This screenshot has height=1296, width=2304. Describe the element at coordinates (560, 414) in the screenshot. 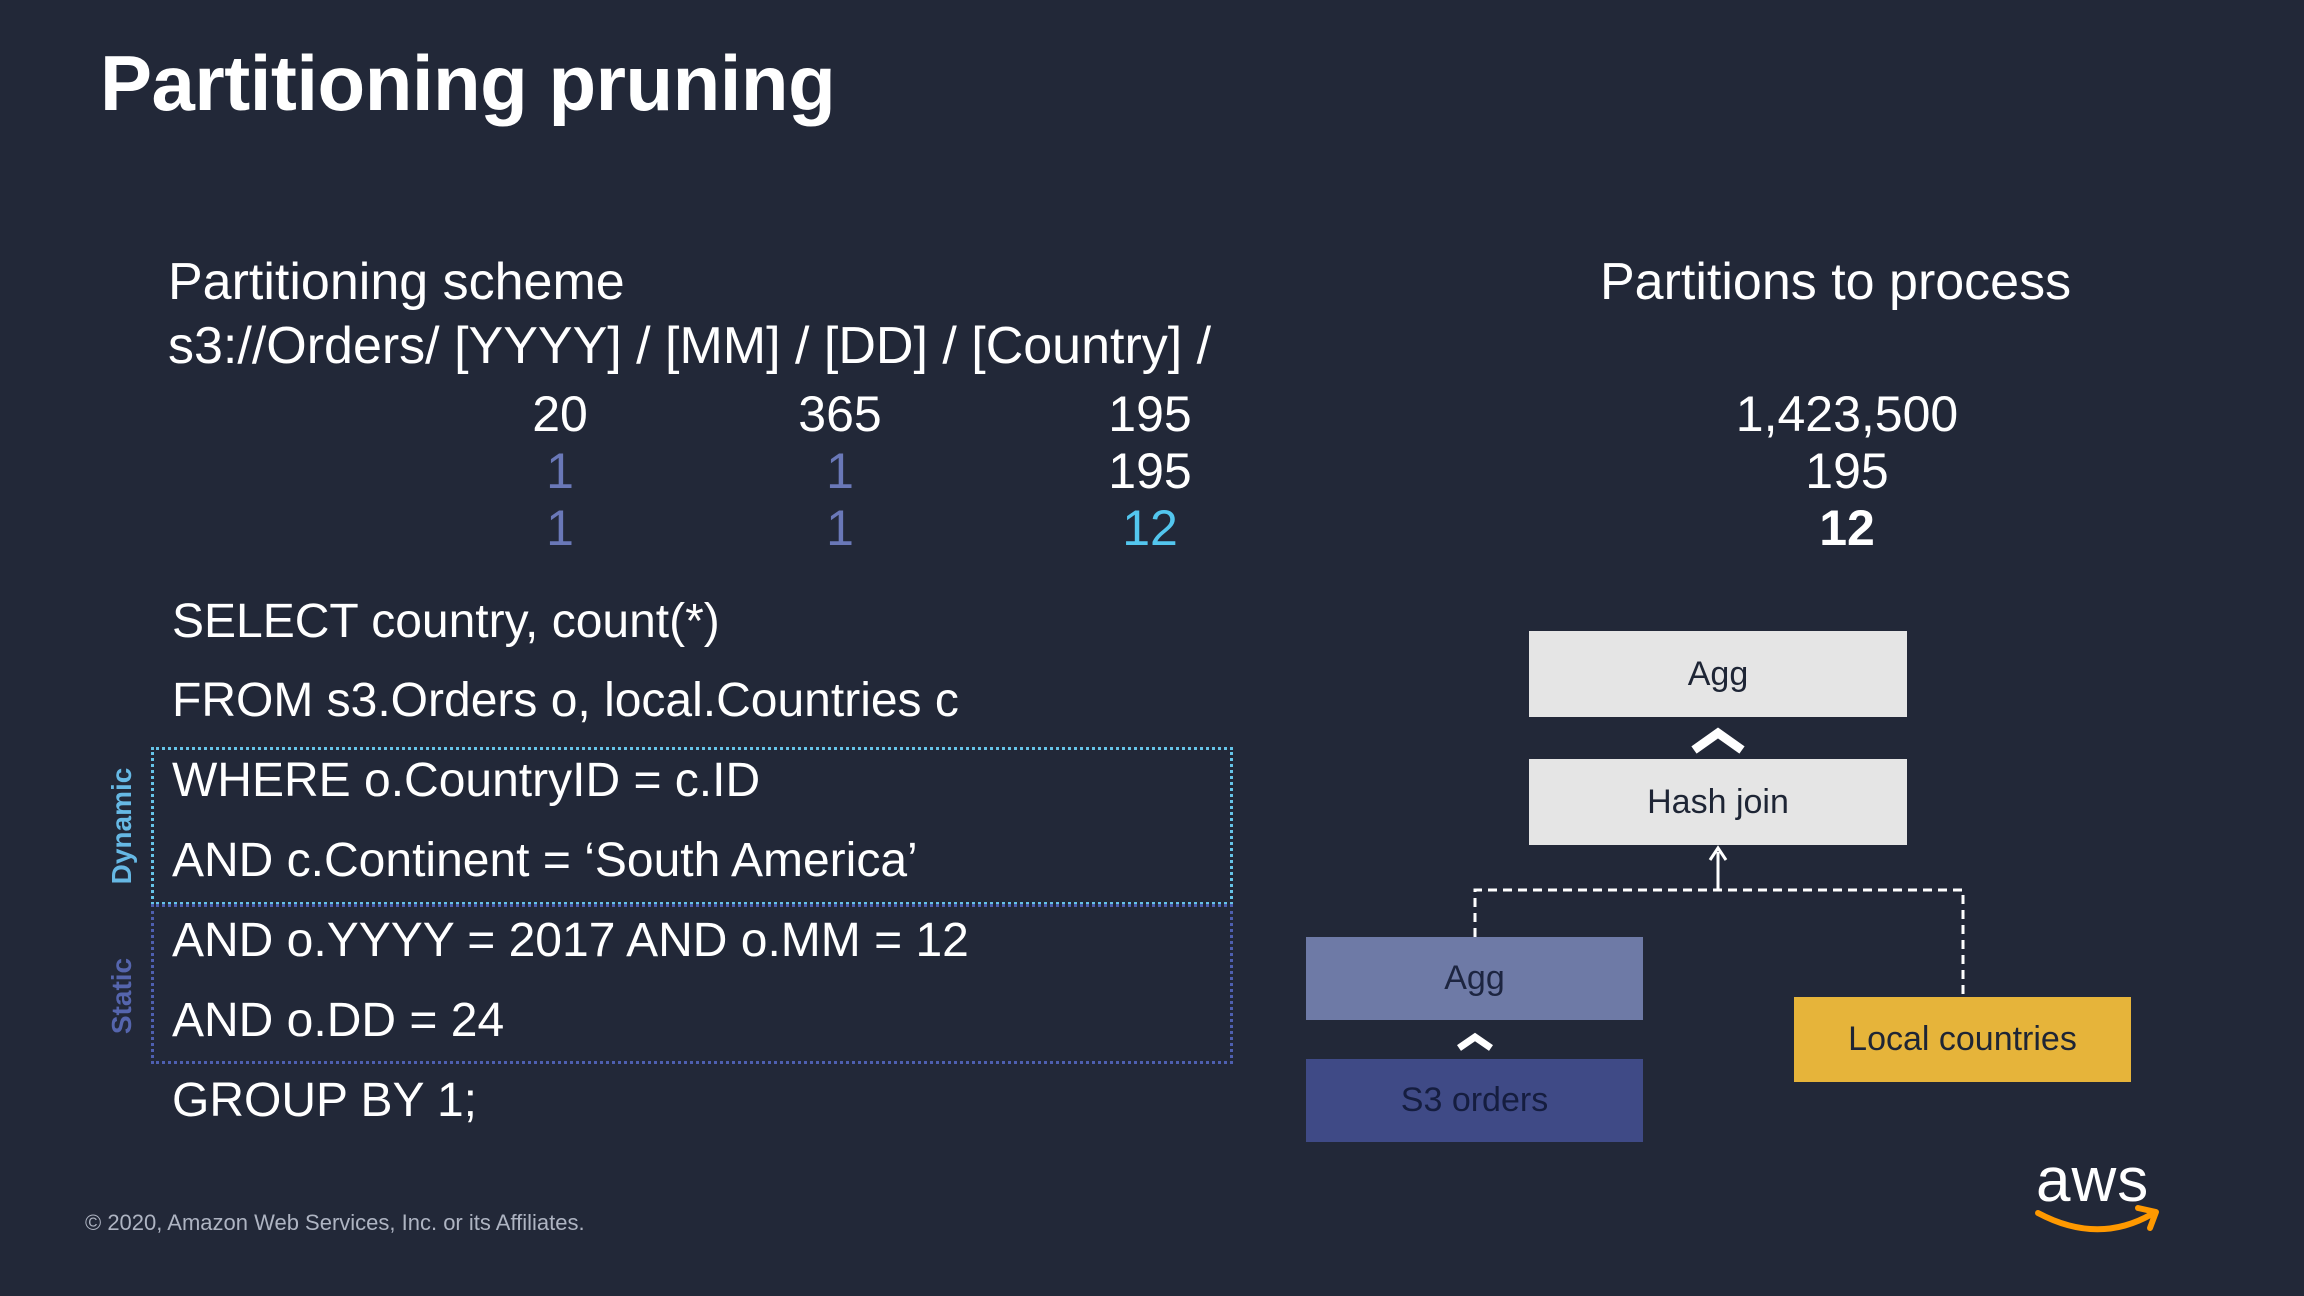

I see `count-yyyy: 20` at that location.